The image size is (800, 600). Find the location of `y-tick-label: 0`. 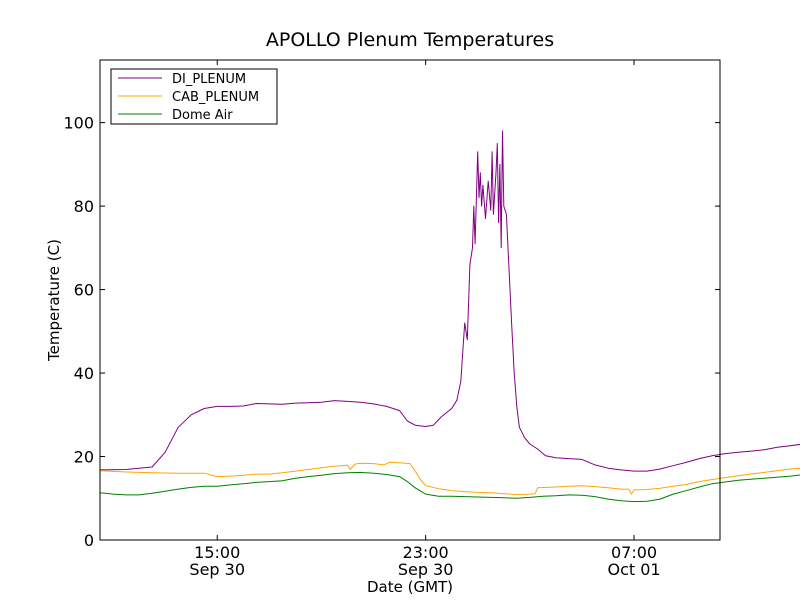

y-tick-label: 0 is located at coordinates (89, 540).